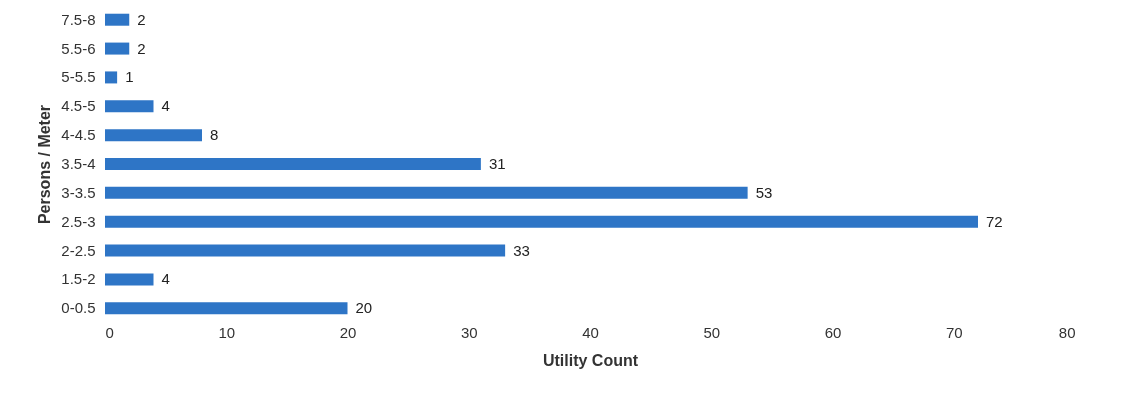 The image size is (1147, 405). Describe the element at coordinates (78, 19) in the screenshot. I see `y-tick-label: 7.5-8` at that location.